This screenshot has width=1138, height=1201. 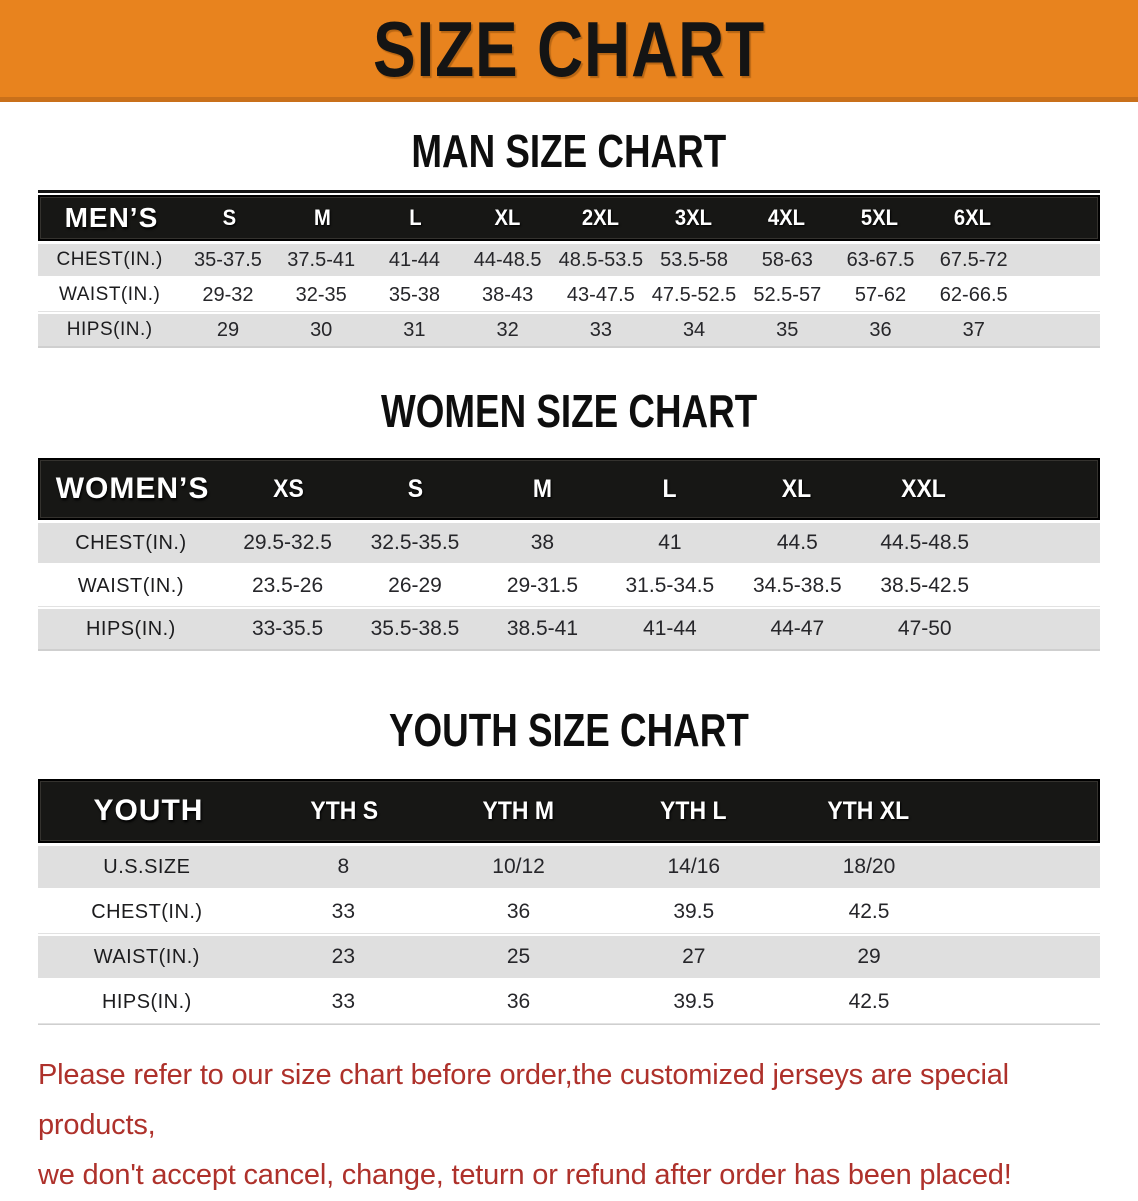 I want to click on size-chart-banner: SIZE CHART, so click(x=569, y=51).